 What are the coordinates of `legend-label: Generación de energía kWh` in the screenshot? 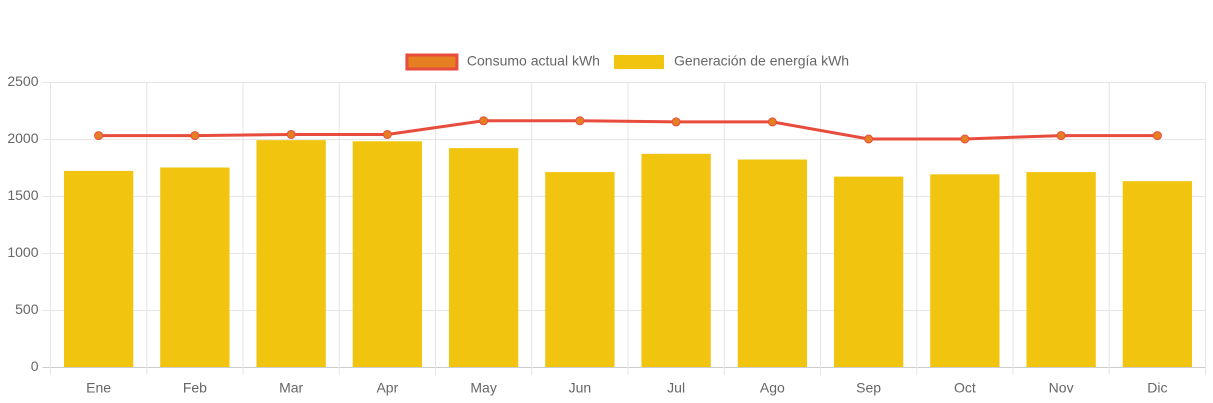 It's located at (761, 61).